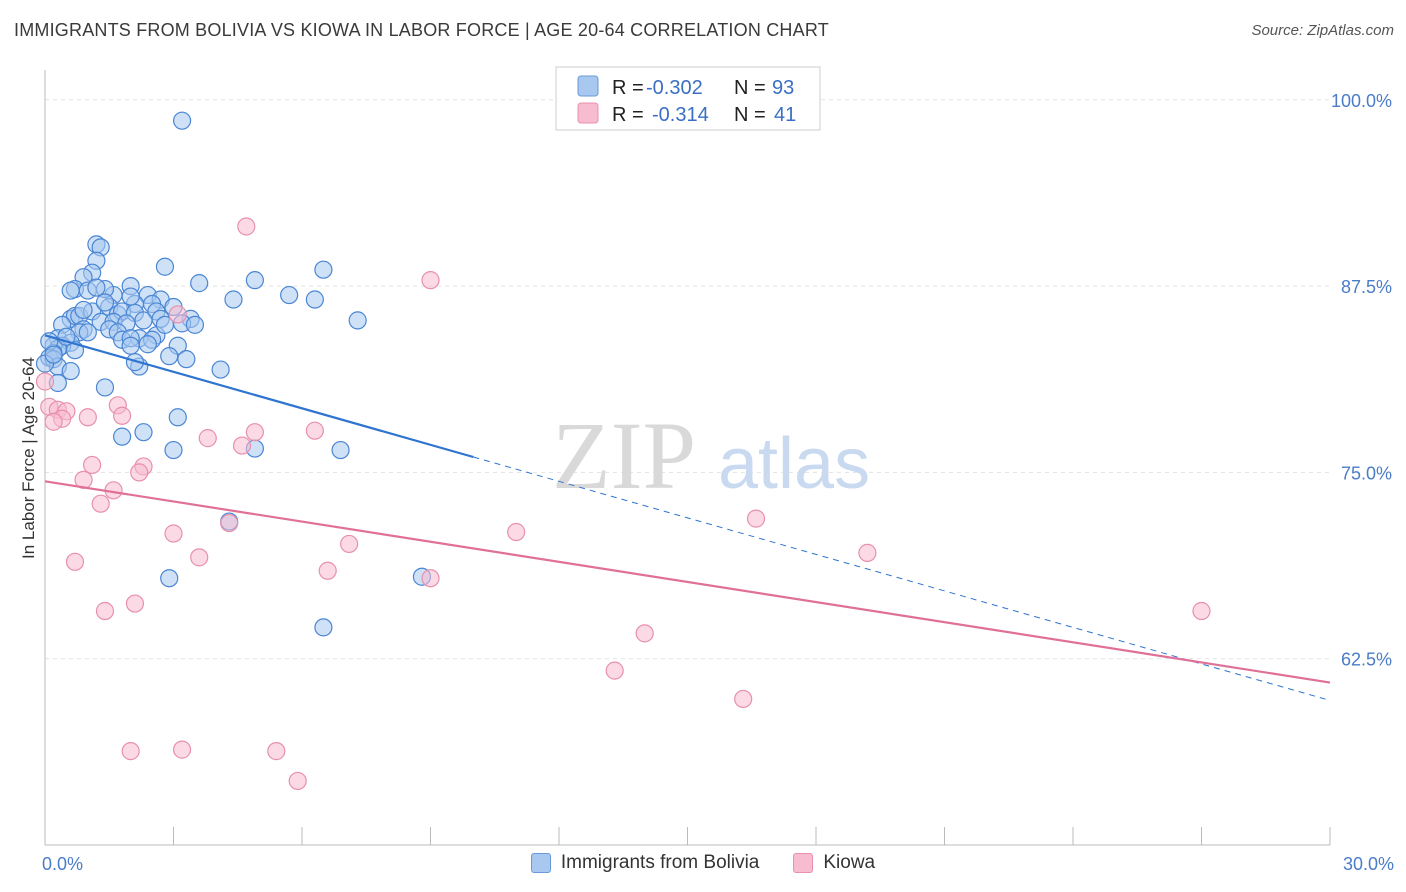  Describe the element at coordinates (259, 396) in the screenshot. I see `bolivia-trend-line` at that location.